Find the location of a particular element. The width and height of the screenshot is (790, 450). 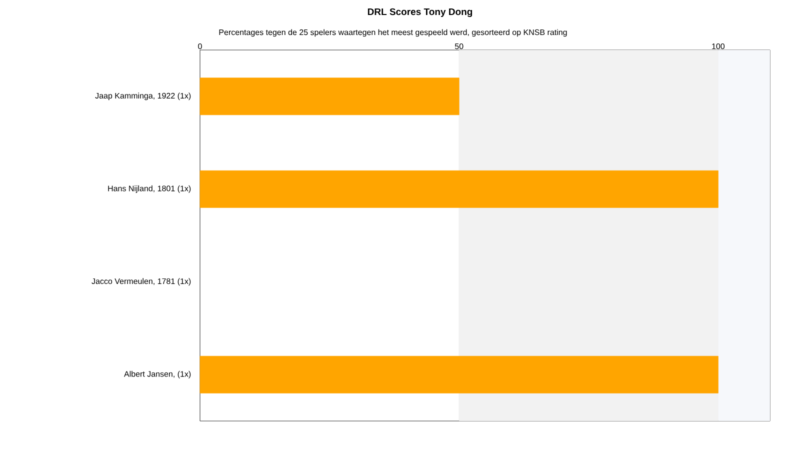

y-tick-label: Jacco Vermeulen, 1781 (1x) is located at coordinates (141, 282).